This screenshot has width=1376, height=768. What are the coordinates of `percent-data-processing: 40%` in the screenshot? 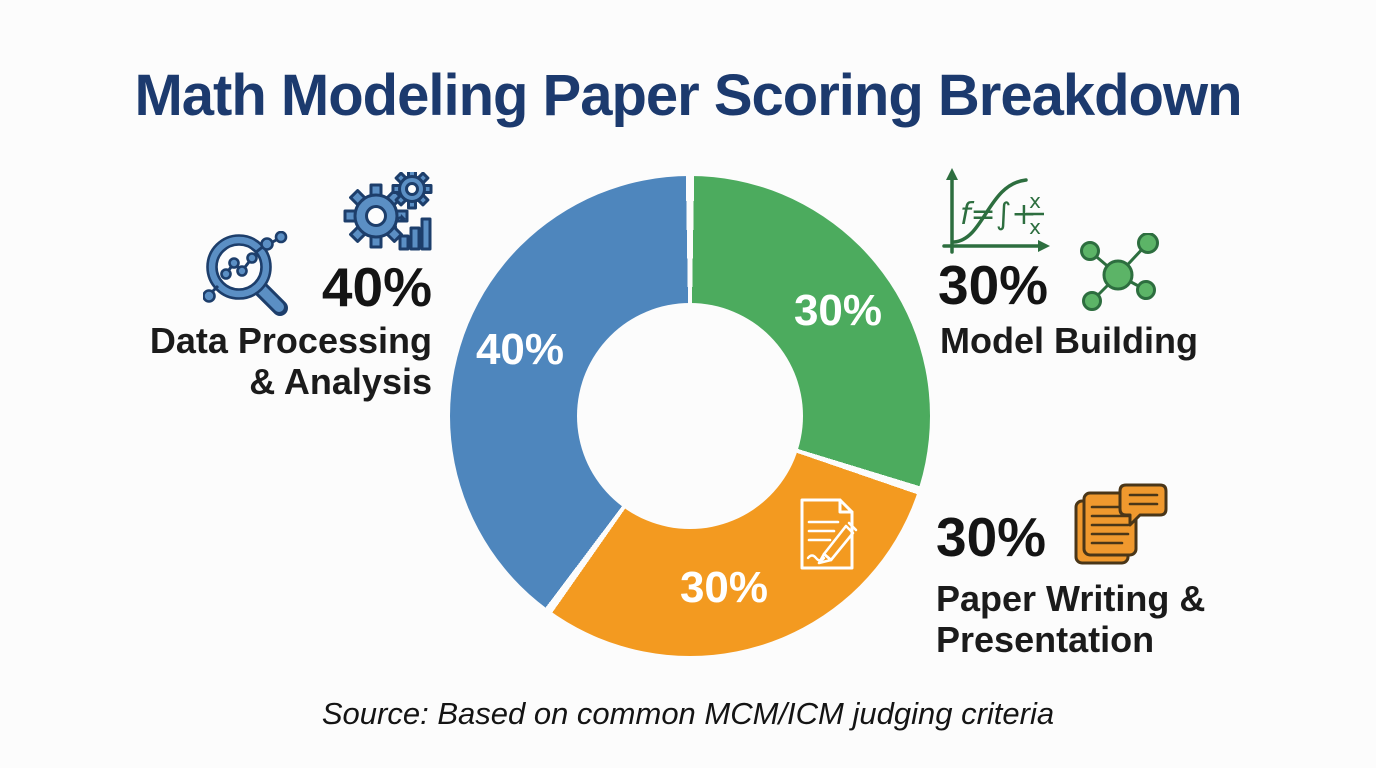 It's located at (376, 287).